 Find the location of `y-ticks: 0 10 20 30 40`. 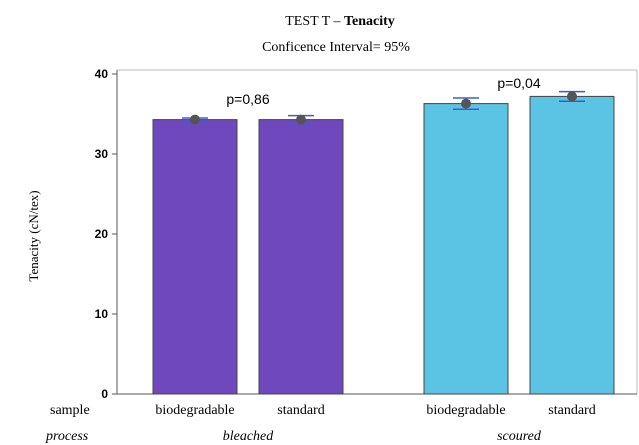

y-ticks: 0 10 20 30 40 is located at coordinates (106, 234).